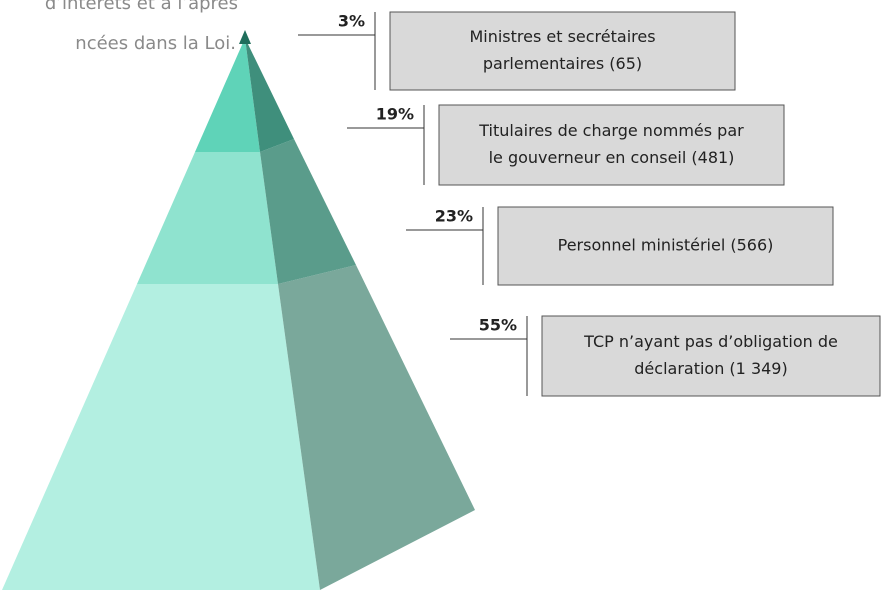 This screenshot has width=890, height=590. I want to click on level-label: le gouverneur en conseil (481), so click(612, 157).